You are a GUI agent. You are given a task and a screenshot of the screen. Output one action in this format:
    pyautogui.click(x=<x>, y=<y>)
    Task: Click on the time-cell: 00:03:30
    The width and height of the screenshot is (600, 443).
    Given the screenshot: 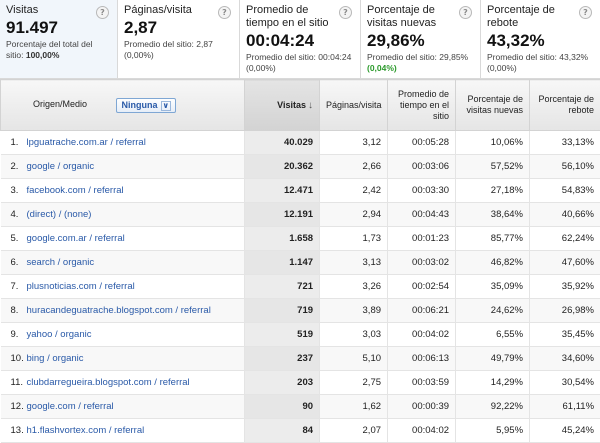 What is the action you would take?
    pyautogui.click(x=422, y=191)
    